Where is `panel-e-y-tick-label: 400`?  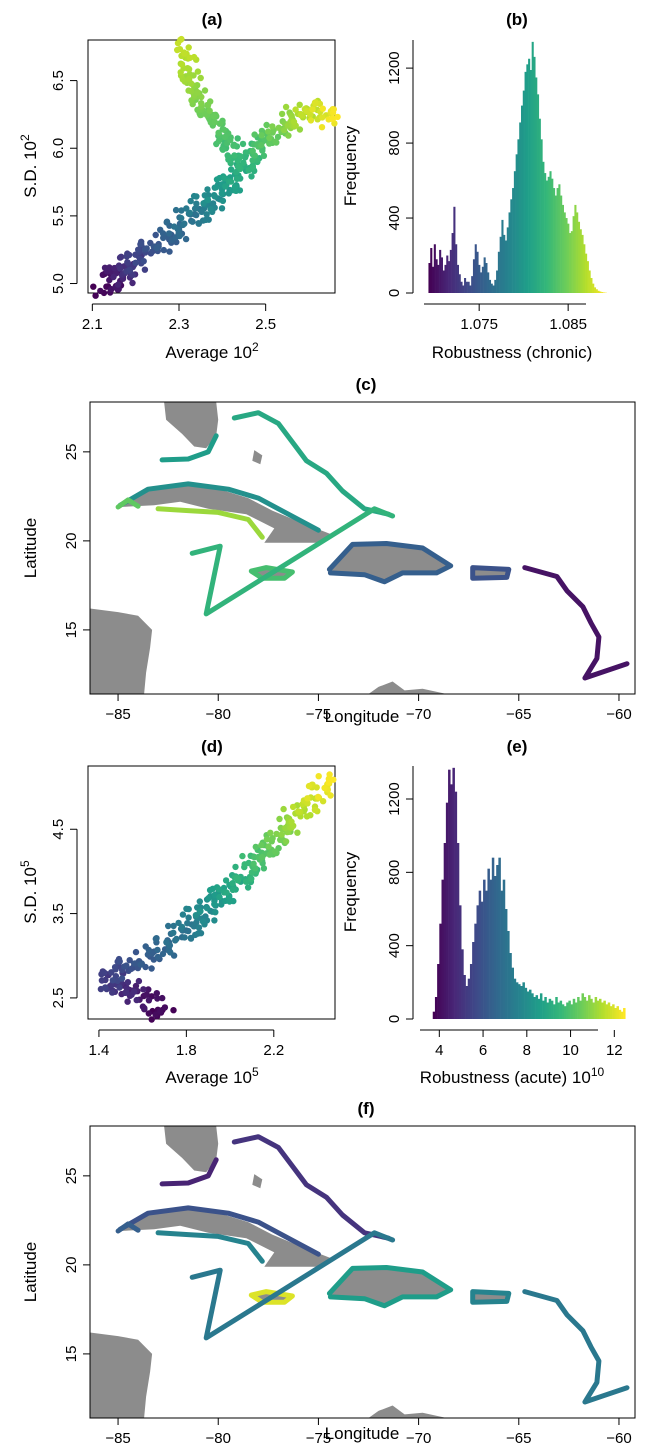 panel-e-y-tick-label: 400 is located at coordinates (394, 945).